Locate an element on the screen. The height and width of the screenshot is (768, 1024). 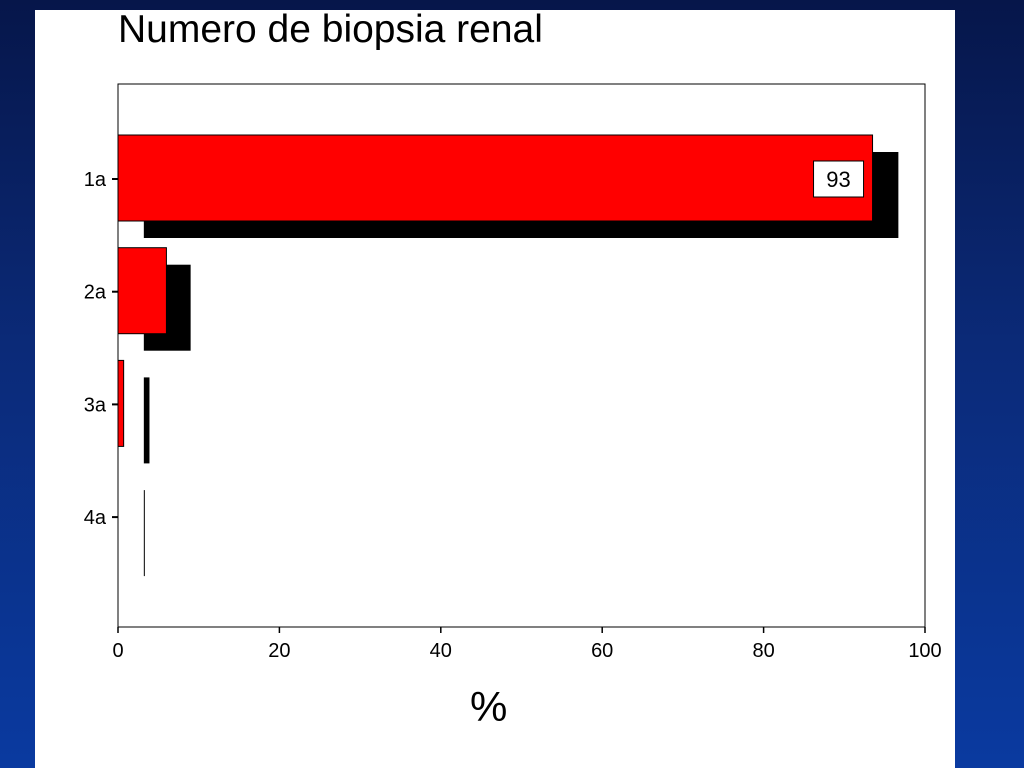
value-box-1a is located at coordinates (839, 179).